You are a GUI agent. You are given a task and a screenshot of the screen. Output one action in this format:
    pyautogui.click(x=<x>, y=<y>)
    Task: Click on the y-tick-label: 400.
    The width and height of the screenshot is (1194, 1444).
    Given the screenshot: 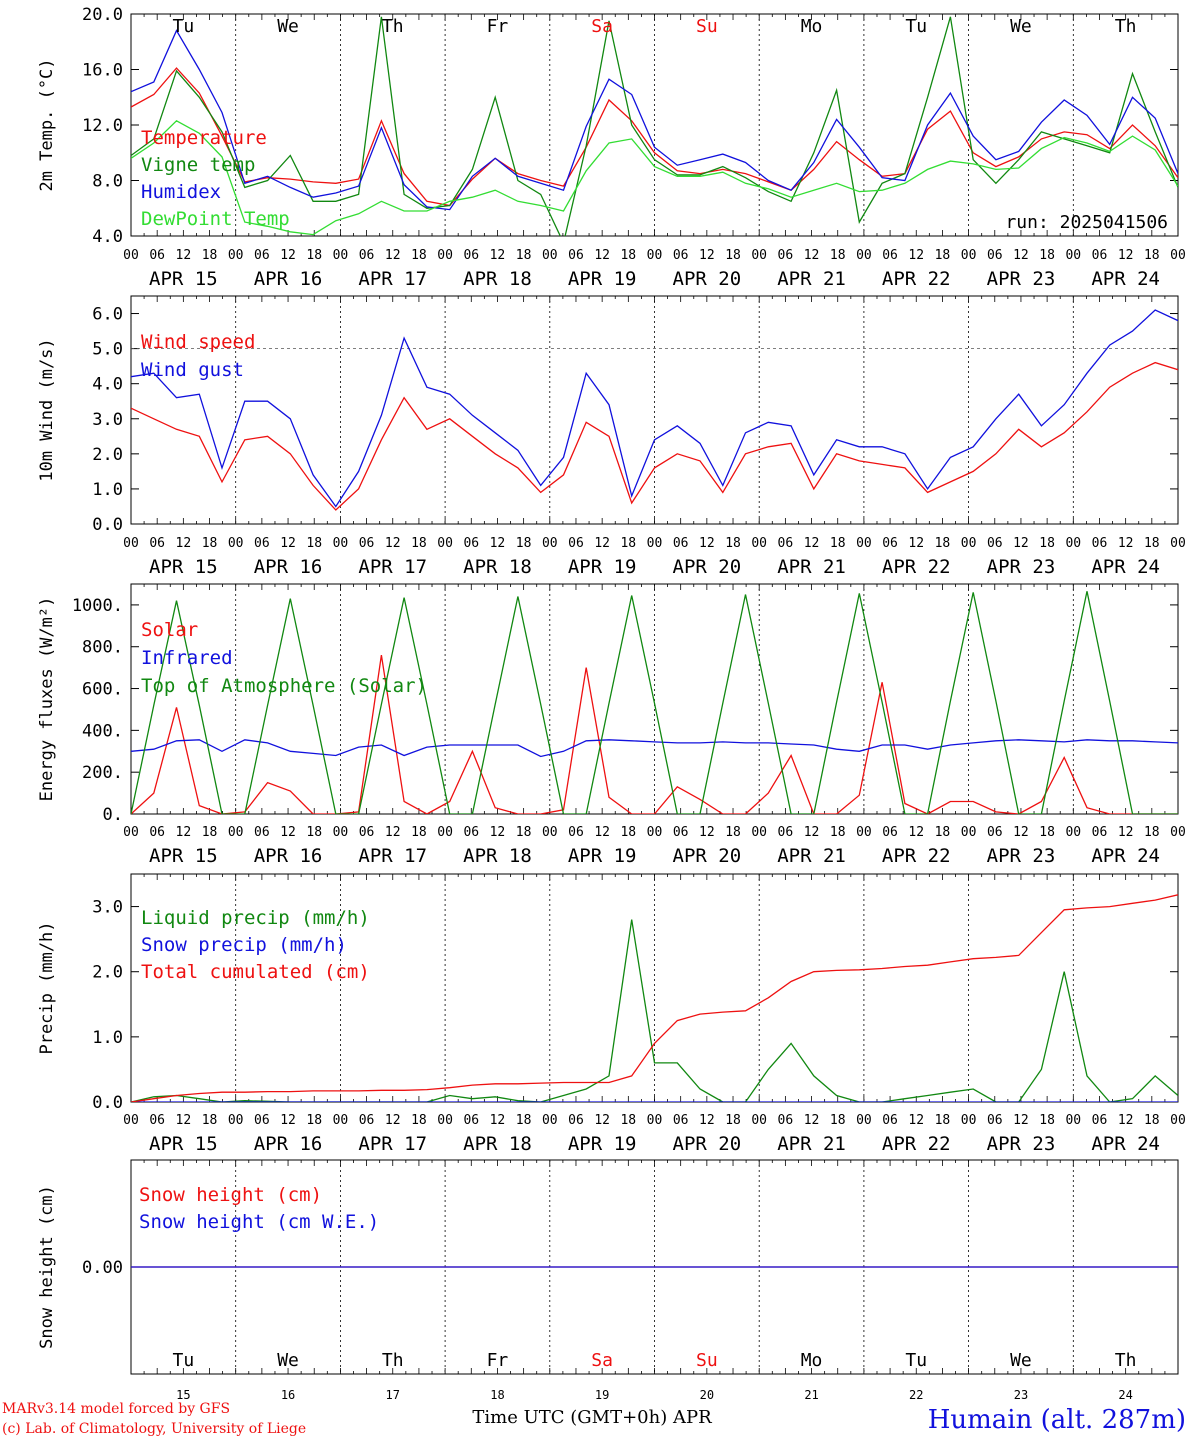 What is the action you would take?
    pyautogui.click(x=102, y=731)
    